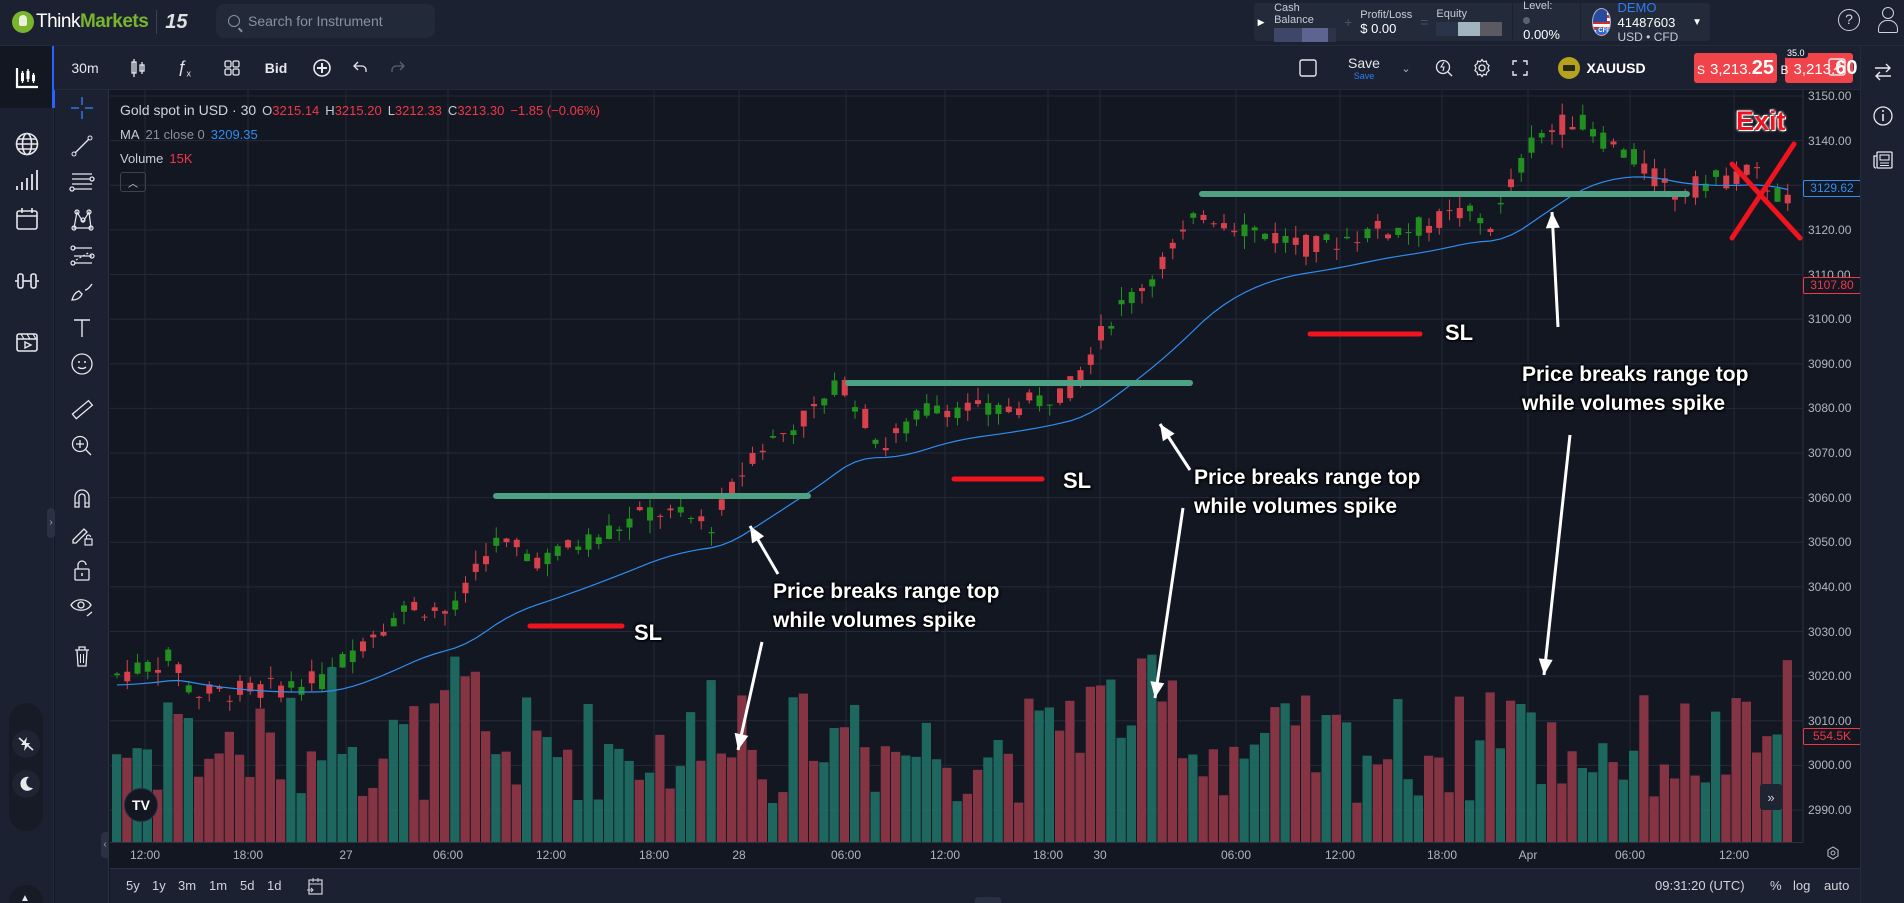 The image size is (1904, 903). What do you see at coordinates (1580, 22) in the screenshot?
I see `divider` at bounding box center [1580, 22].